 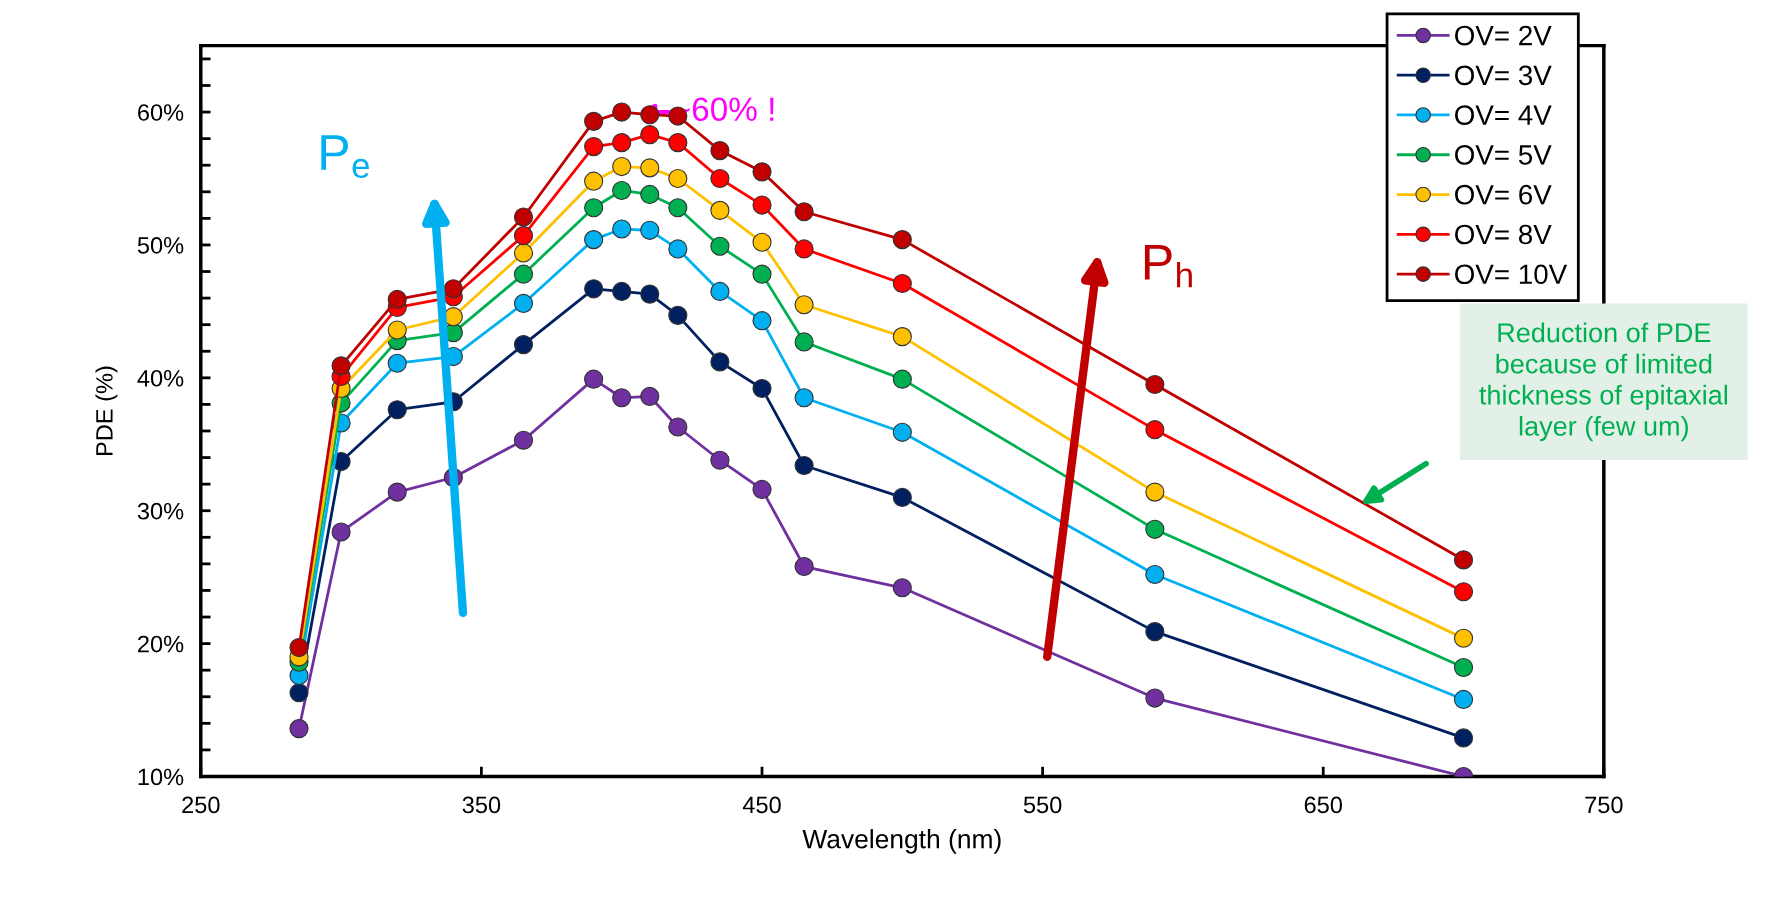 I want to click on x-tick-label: 650, so click(x=1323, y=805).